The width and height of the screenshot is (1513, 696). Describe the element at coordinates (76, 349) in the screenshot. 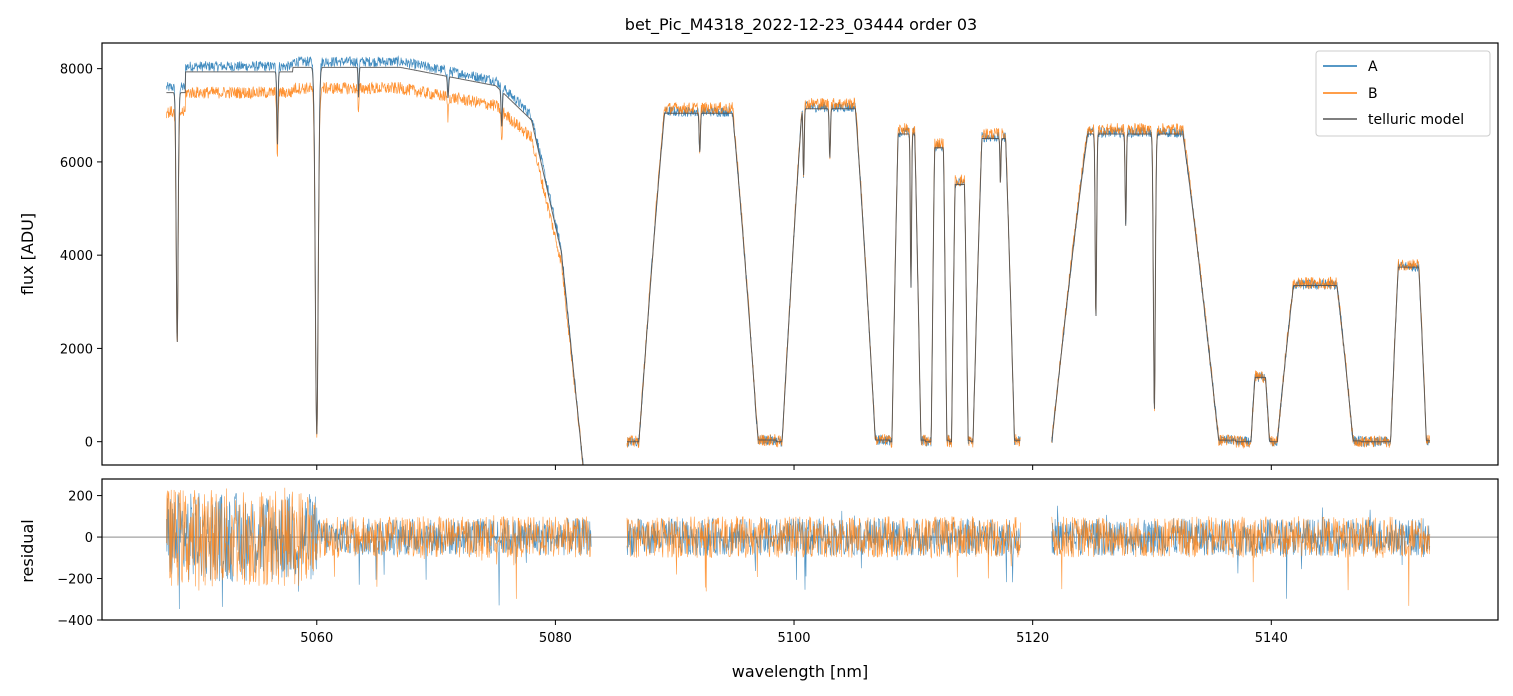

I see `flux-ytick-label: 2000` at that location.